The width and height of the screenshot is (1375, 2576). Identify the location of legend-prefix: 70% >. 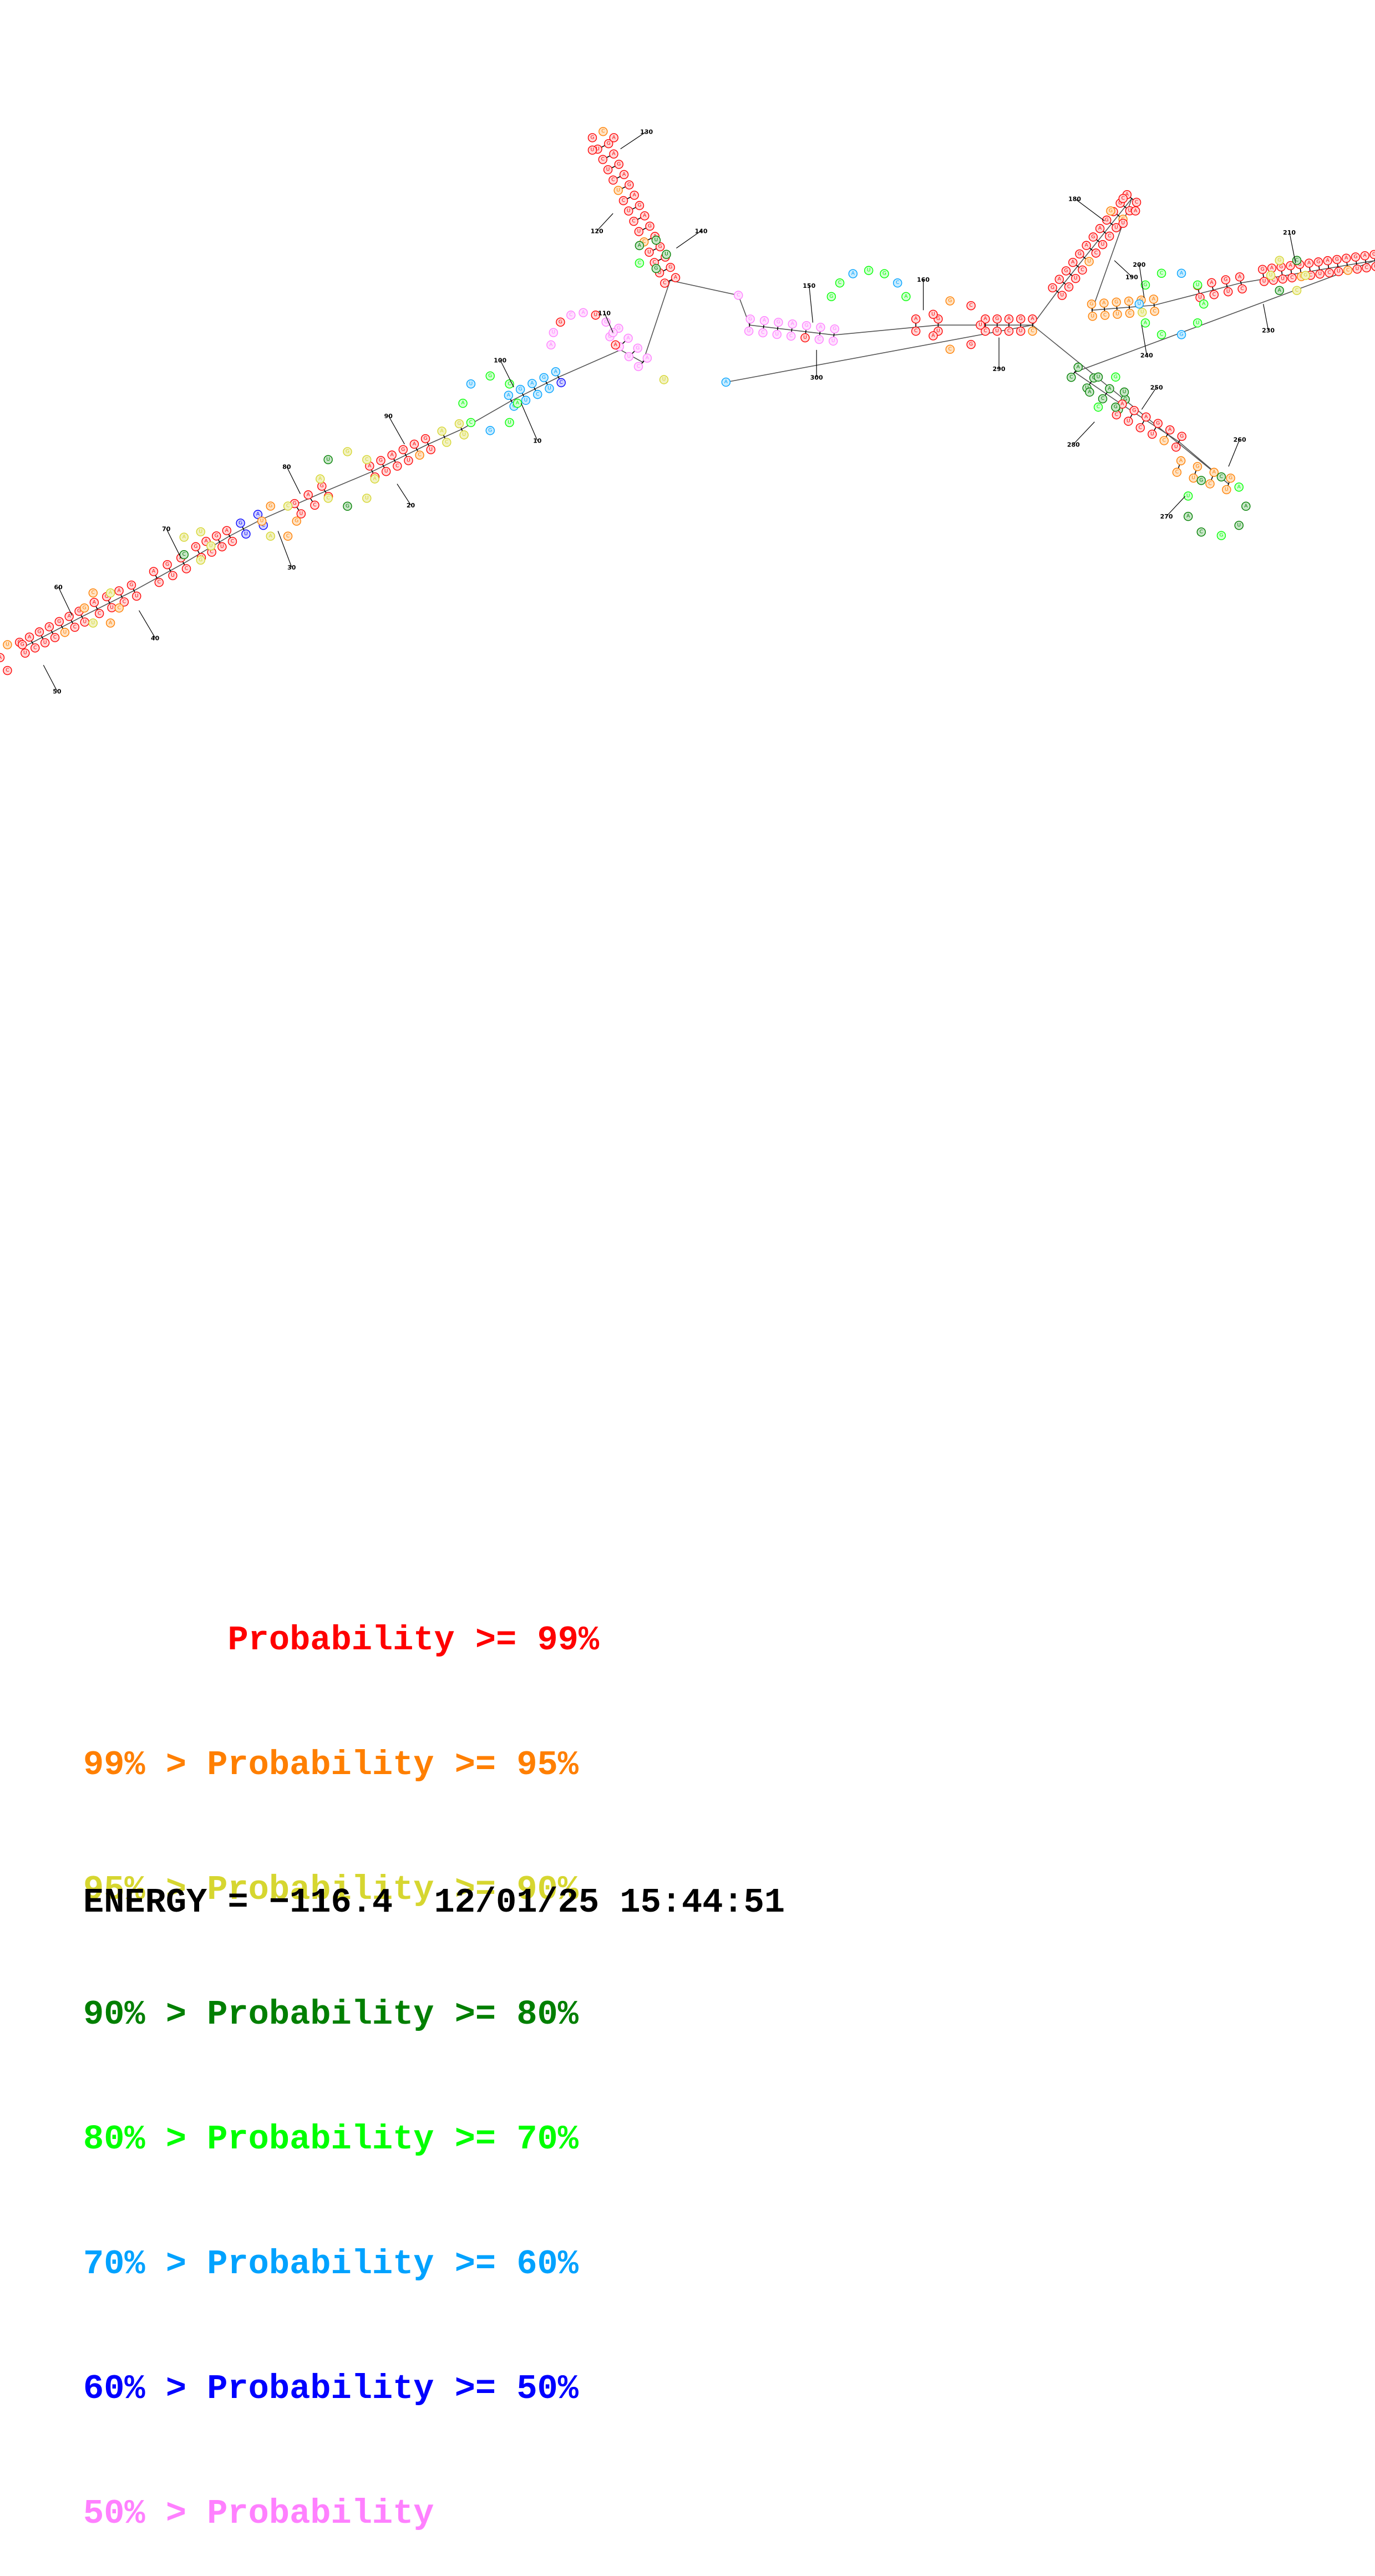
(145, 2264).